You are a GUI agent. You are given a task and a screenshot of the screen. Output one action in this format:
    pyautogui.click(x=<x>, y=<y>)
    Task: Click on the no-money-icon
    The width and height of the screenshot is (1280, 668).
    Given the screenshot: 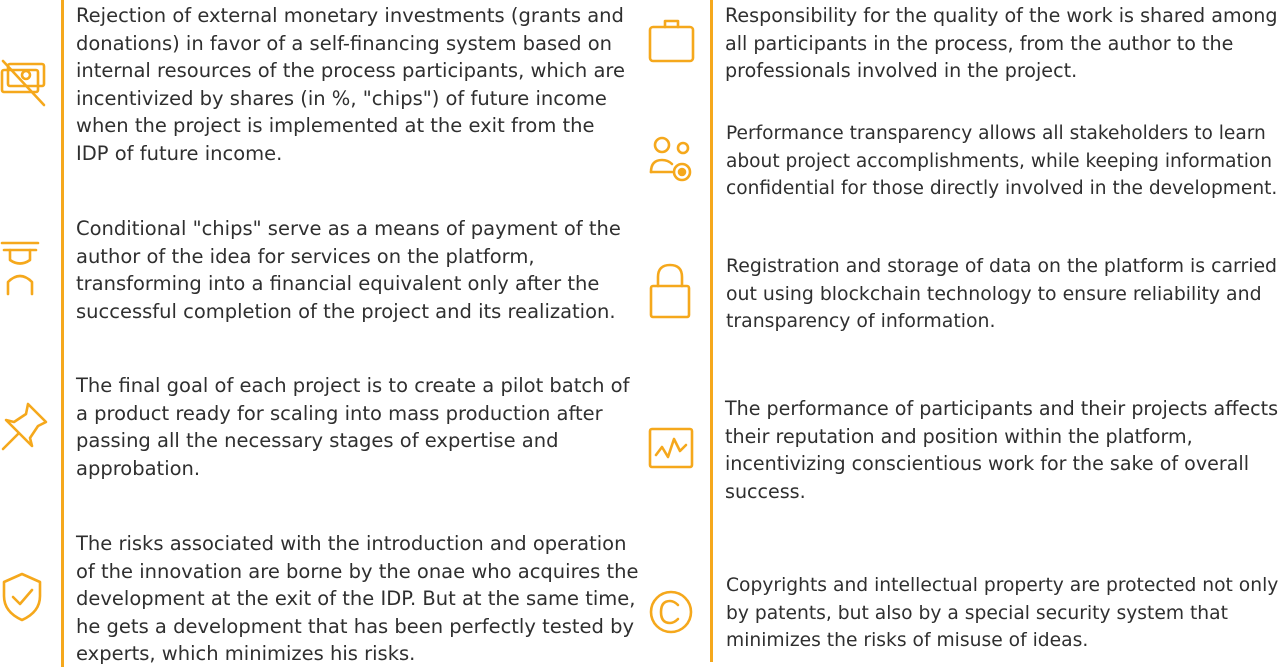 What is the action you would take?
    pyautogui.click(x=24, y=83)
    